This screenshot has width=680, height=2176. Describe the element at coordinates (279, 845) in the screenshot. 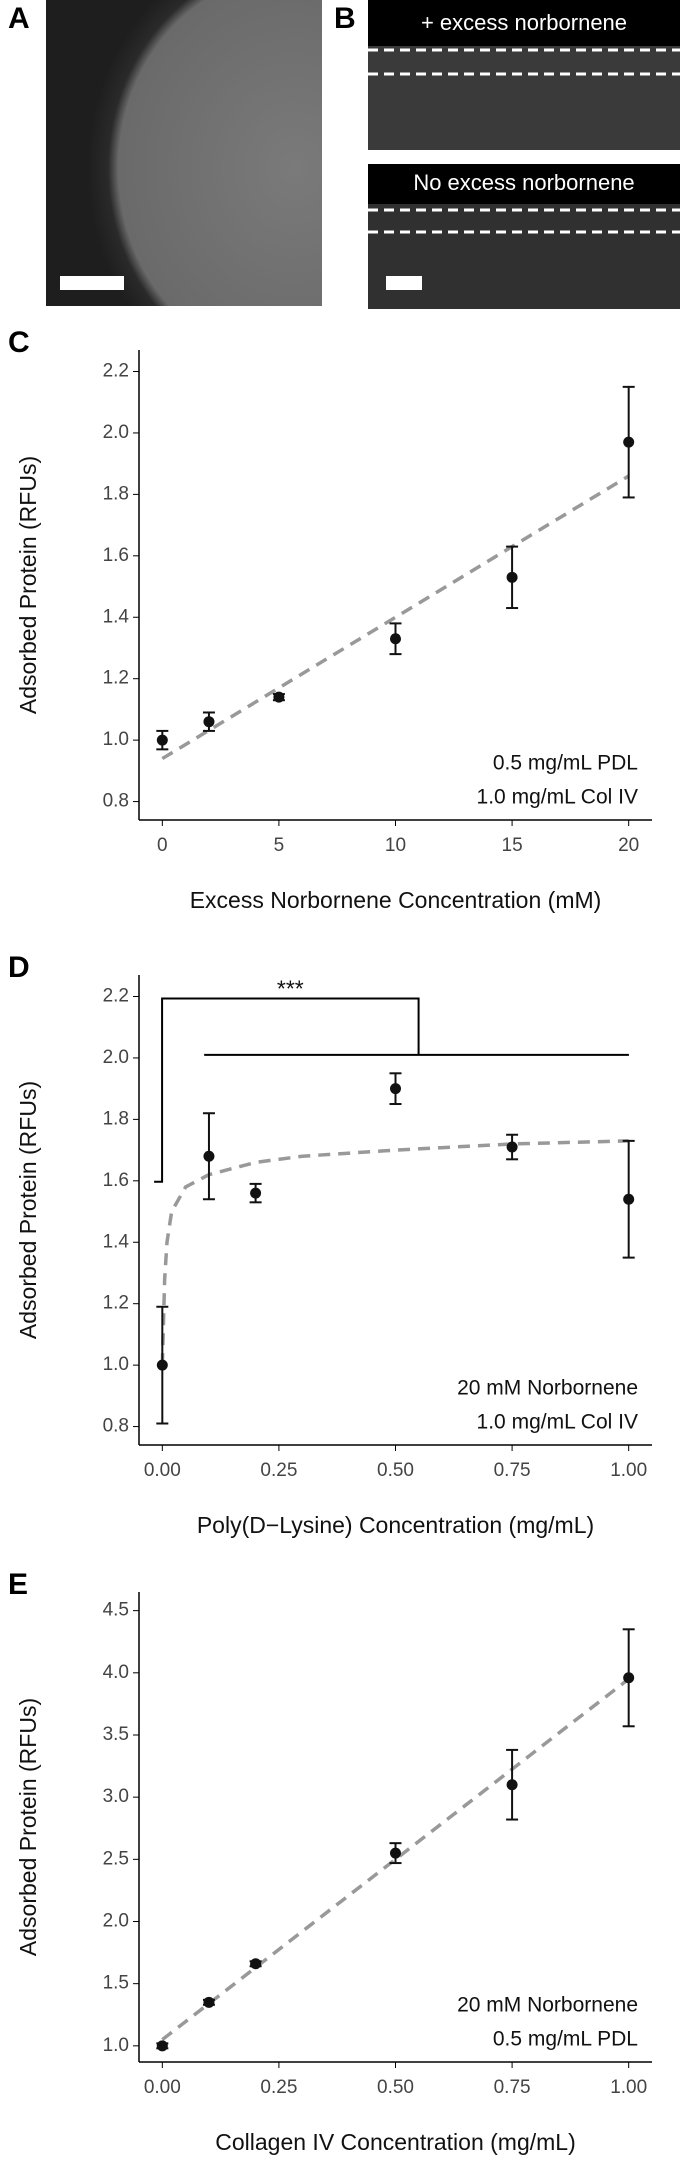

I see `x-tick-label: 5` at that location.